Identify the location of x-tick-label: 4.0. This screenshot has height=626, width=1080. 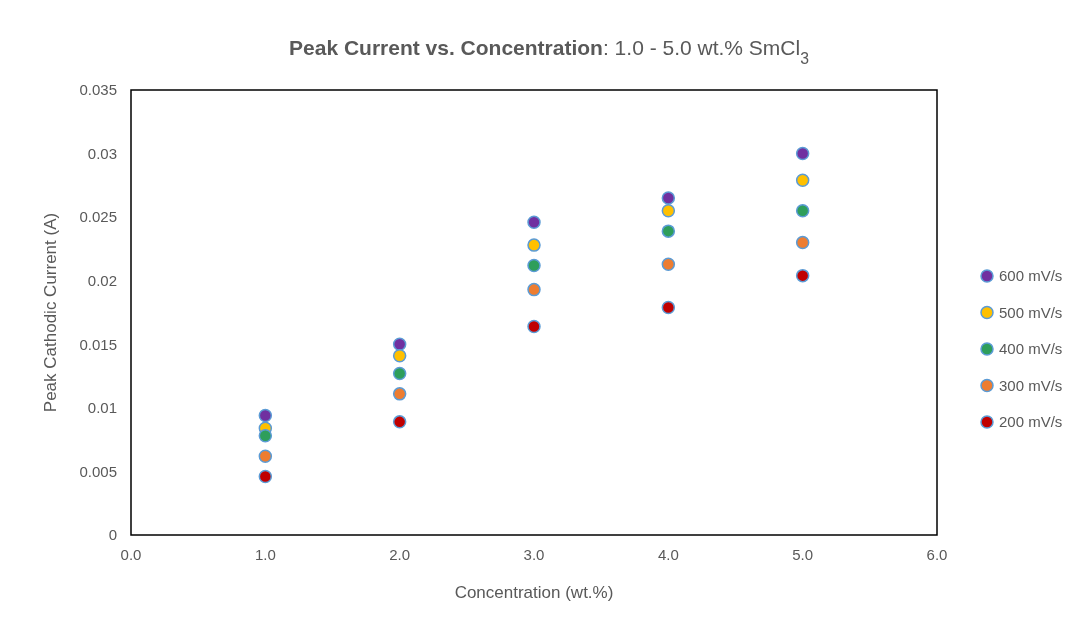
(668, 554).